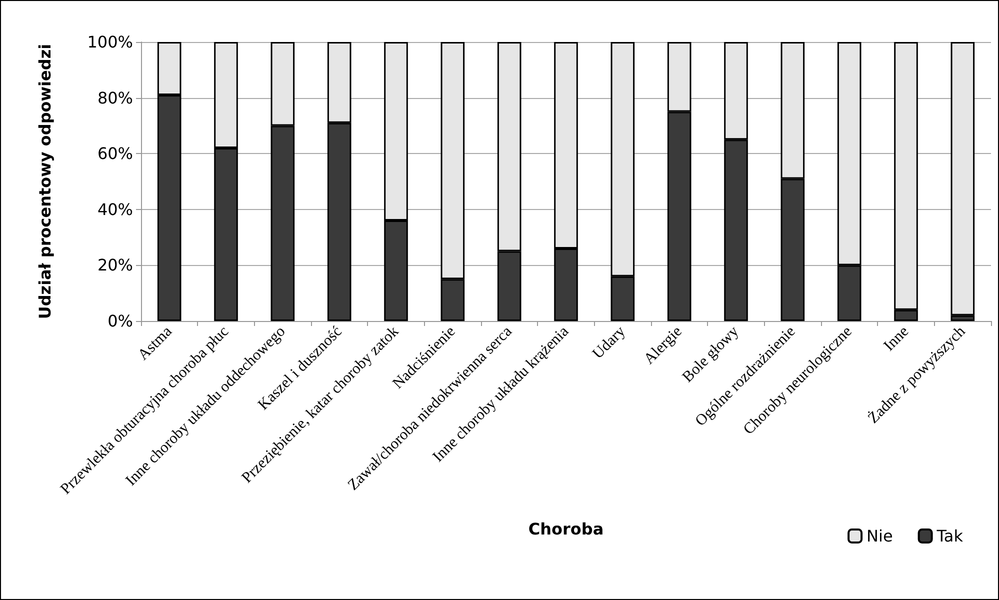  Describe the element at coordinates (45, 182) in the screenshot. I see `y-axis-title: Udział procentowy odpowiedzi` at that location.